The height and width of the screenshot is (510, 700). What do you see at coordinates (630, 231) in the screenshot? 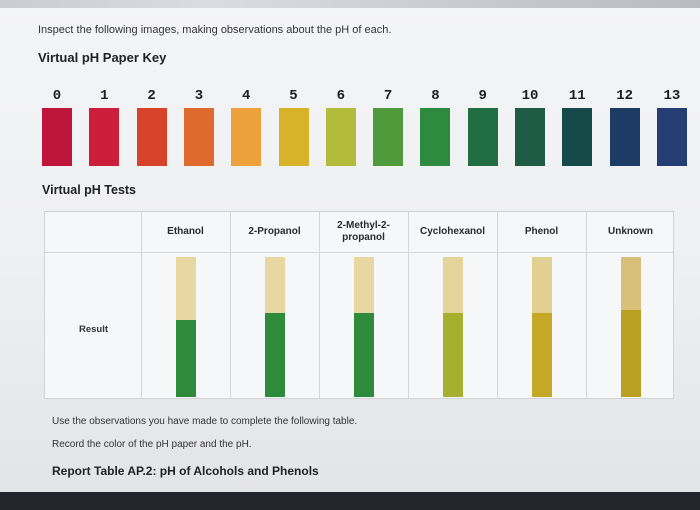
I see `column-header: Unknown` at bounding box center [630, 231].